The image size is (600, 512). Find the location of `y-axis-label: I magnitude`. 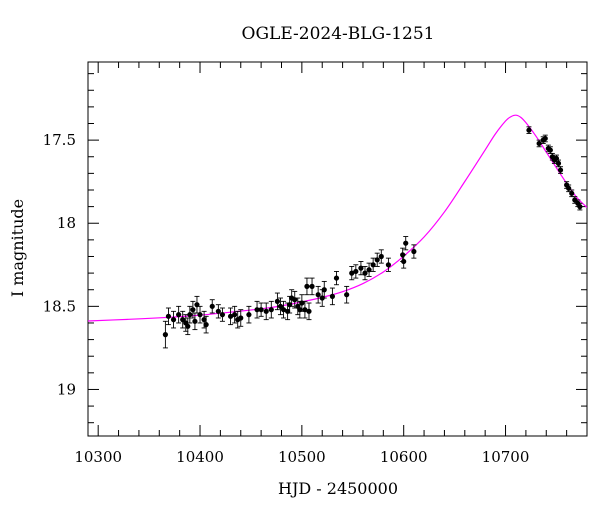

y-axis-label: I magnitude is located at coordinates (17, 248).